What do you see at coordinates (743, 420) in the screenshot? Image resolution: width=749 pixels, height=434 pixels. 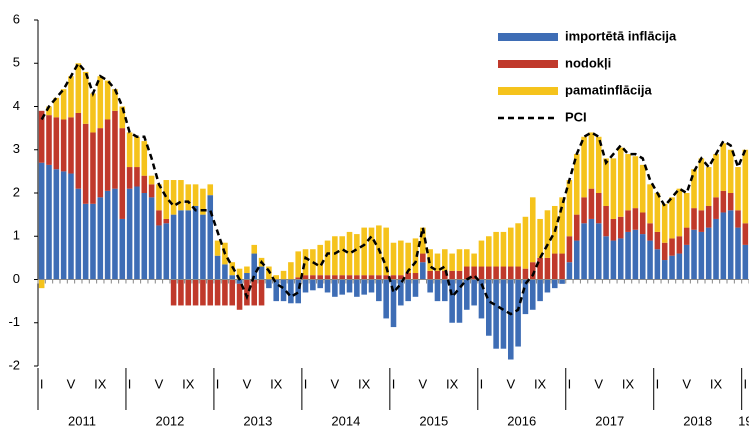 I see `year-label: 19` at bounding box center [743, 420].